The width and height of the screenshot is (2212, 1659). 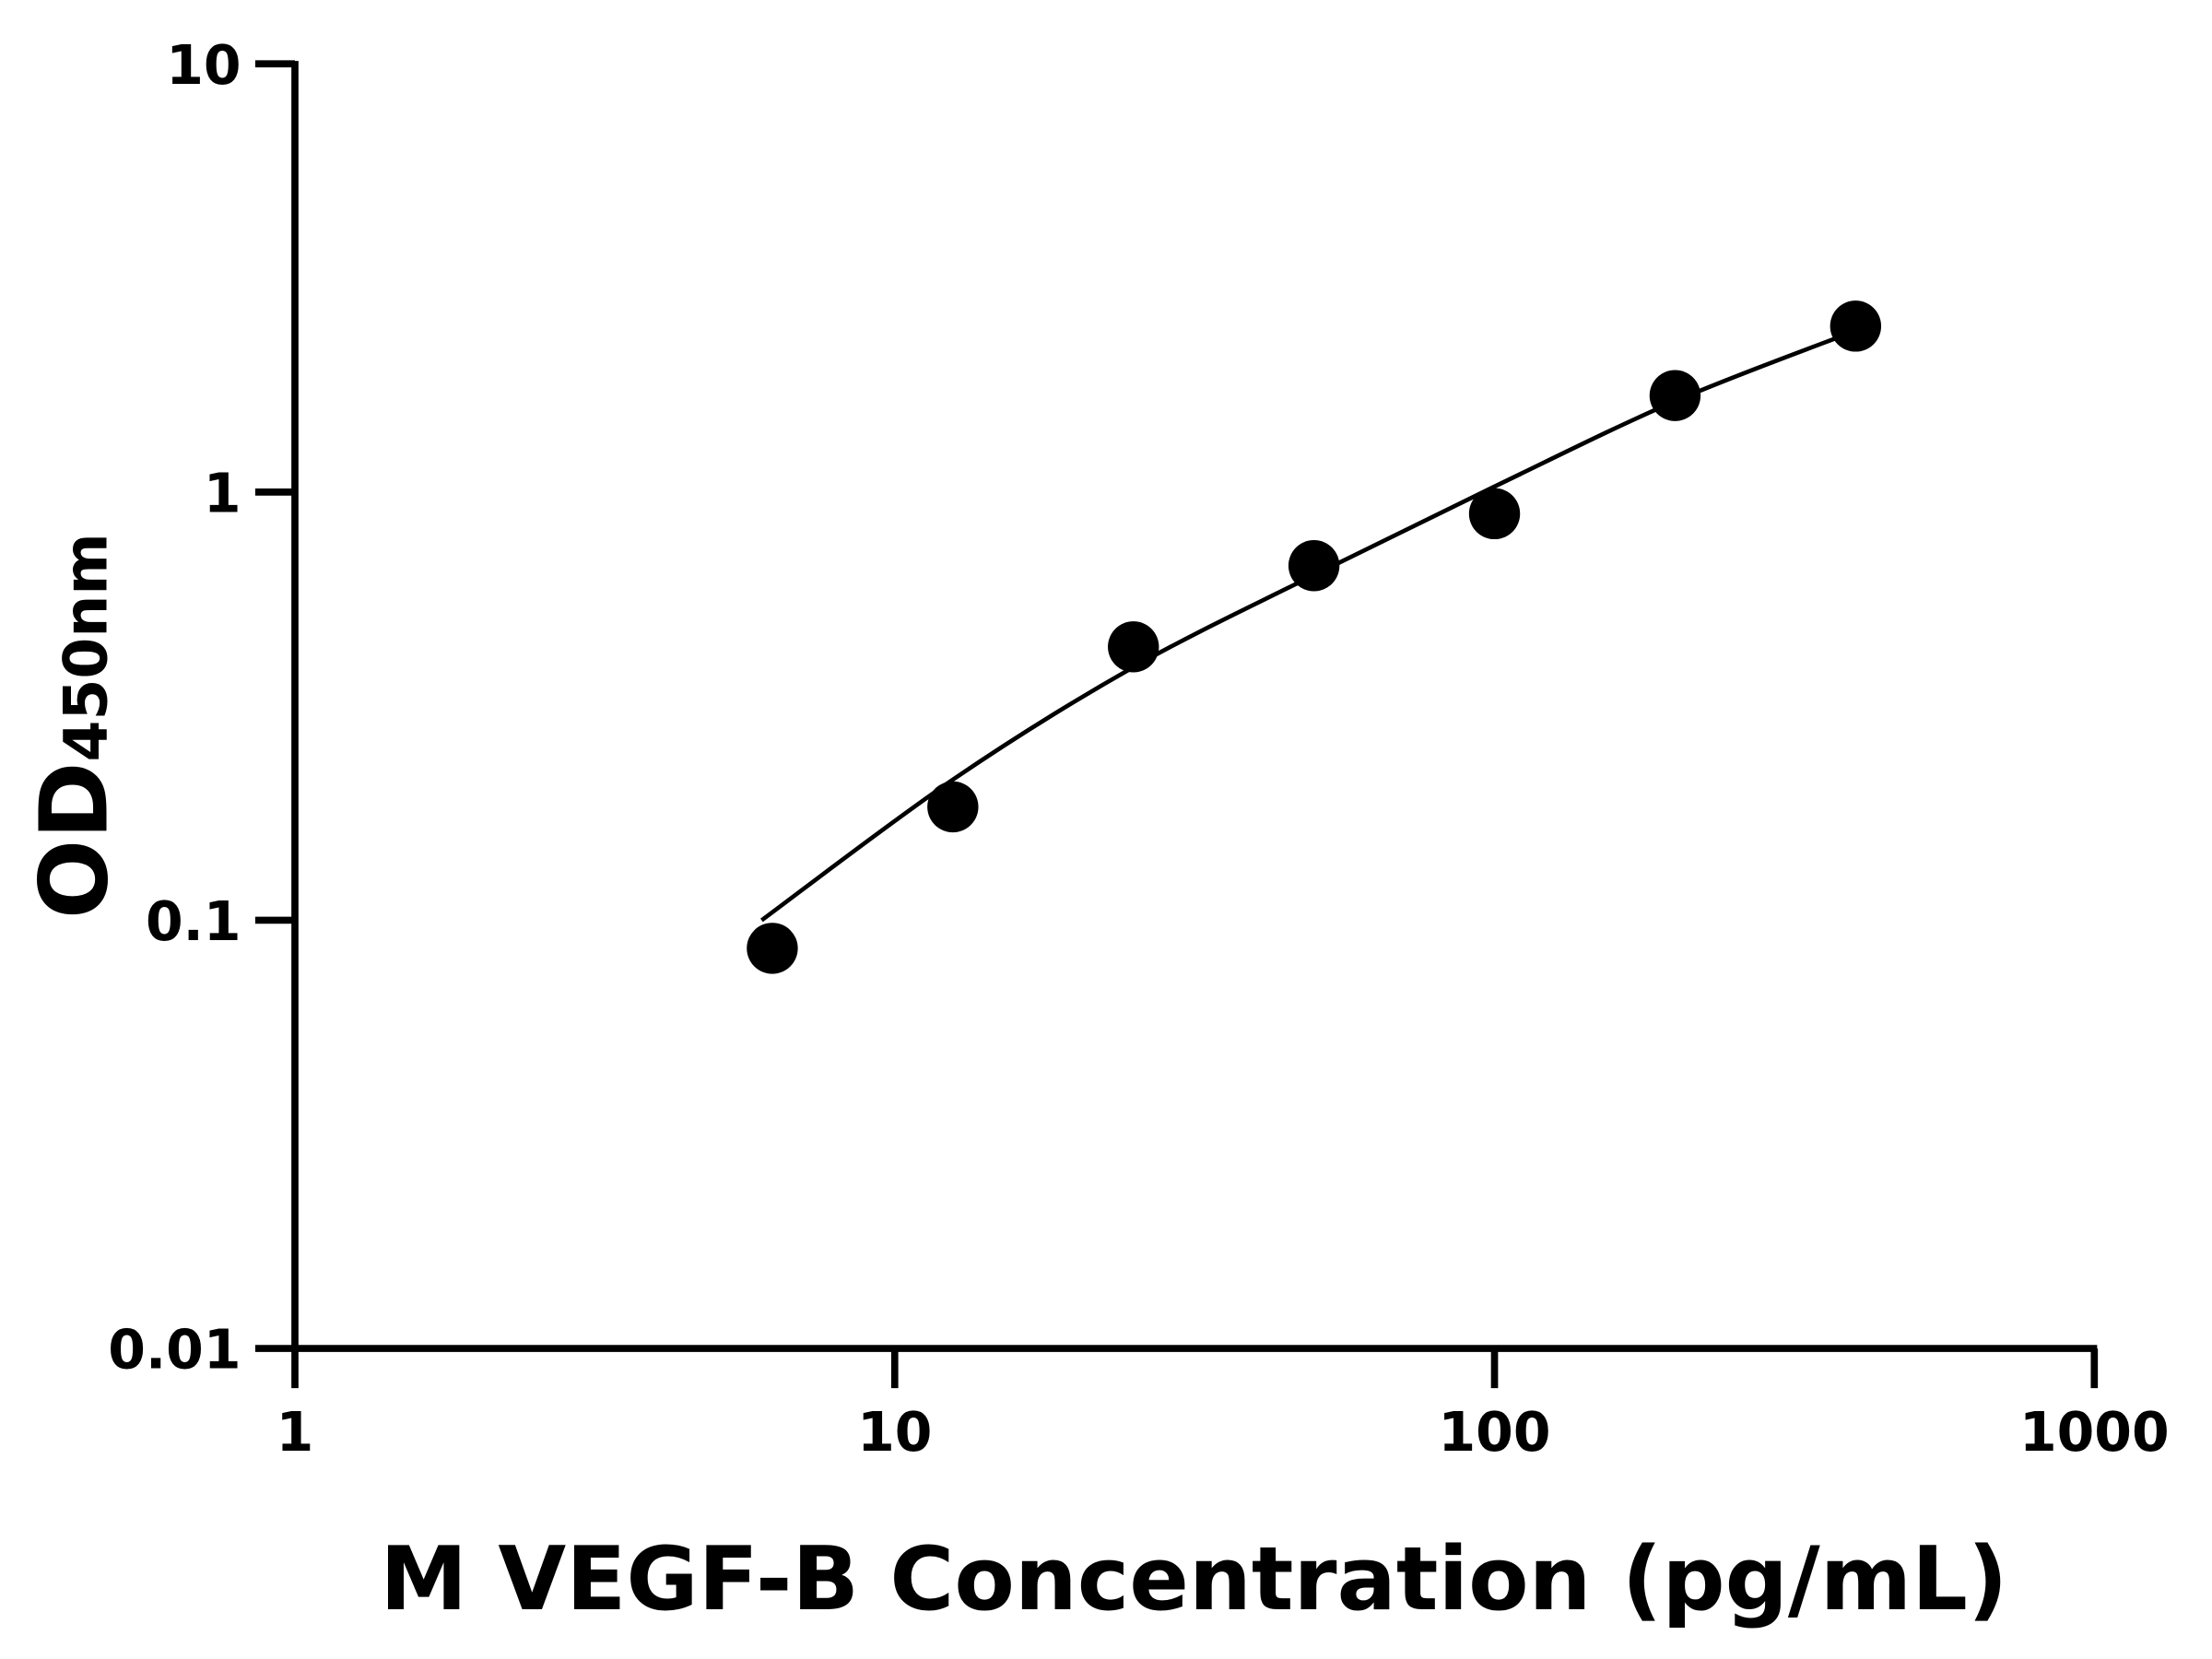 I want to click on y-axis-label-sub: 450nm, so click(x=86, y=647).